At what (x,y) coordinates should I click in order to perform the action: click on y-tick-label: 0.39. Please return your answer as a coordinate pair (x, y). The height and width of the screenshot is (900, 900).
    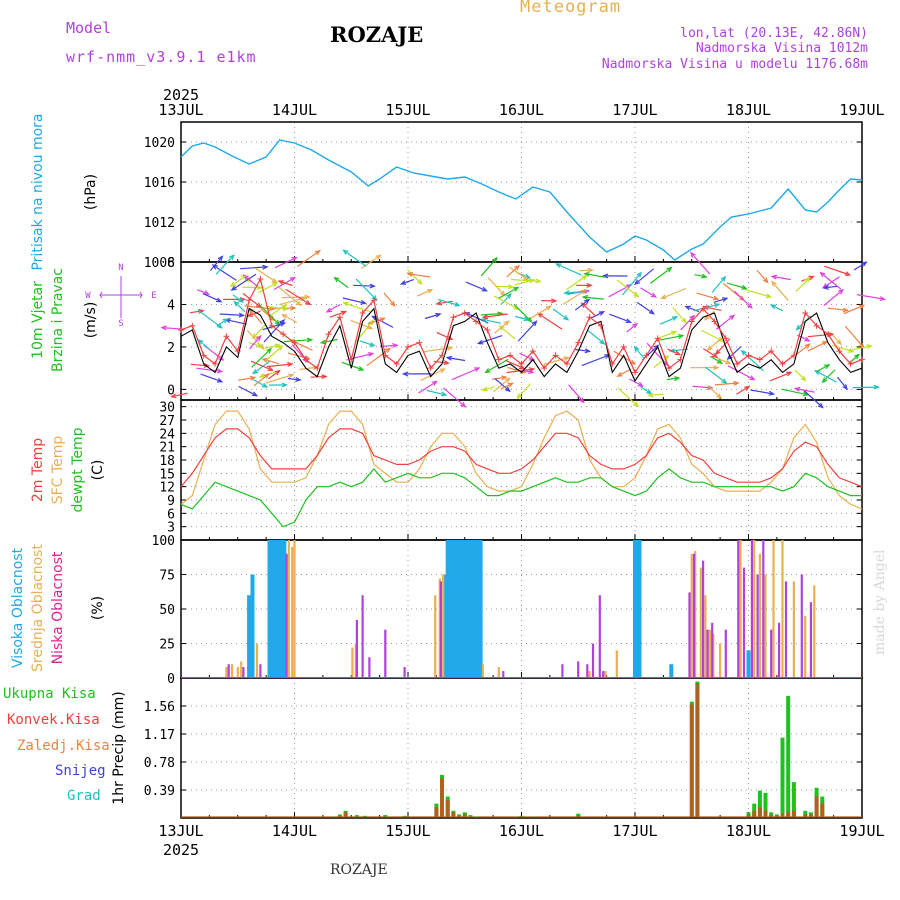
    Looking at the image, I should click on (159, 791).